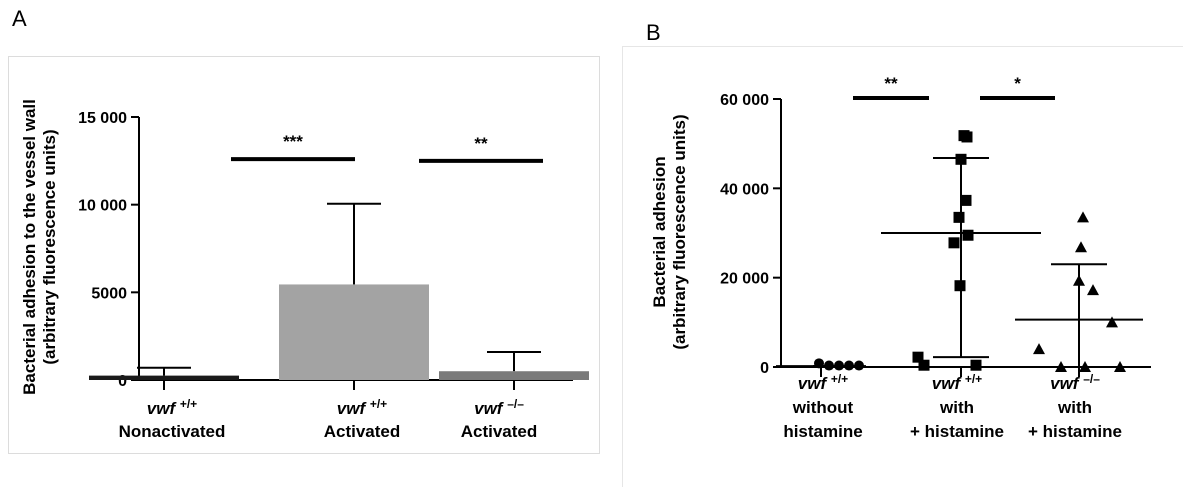  I want to click on y-tick-label: 40 000, so click(744, 189).